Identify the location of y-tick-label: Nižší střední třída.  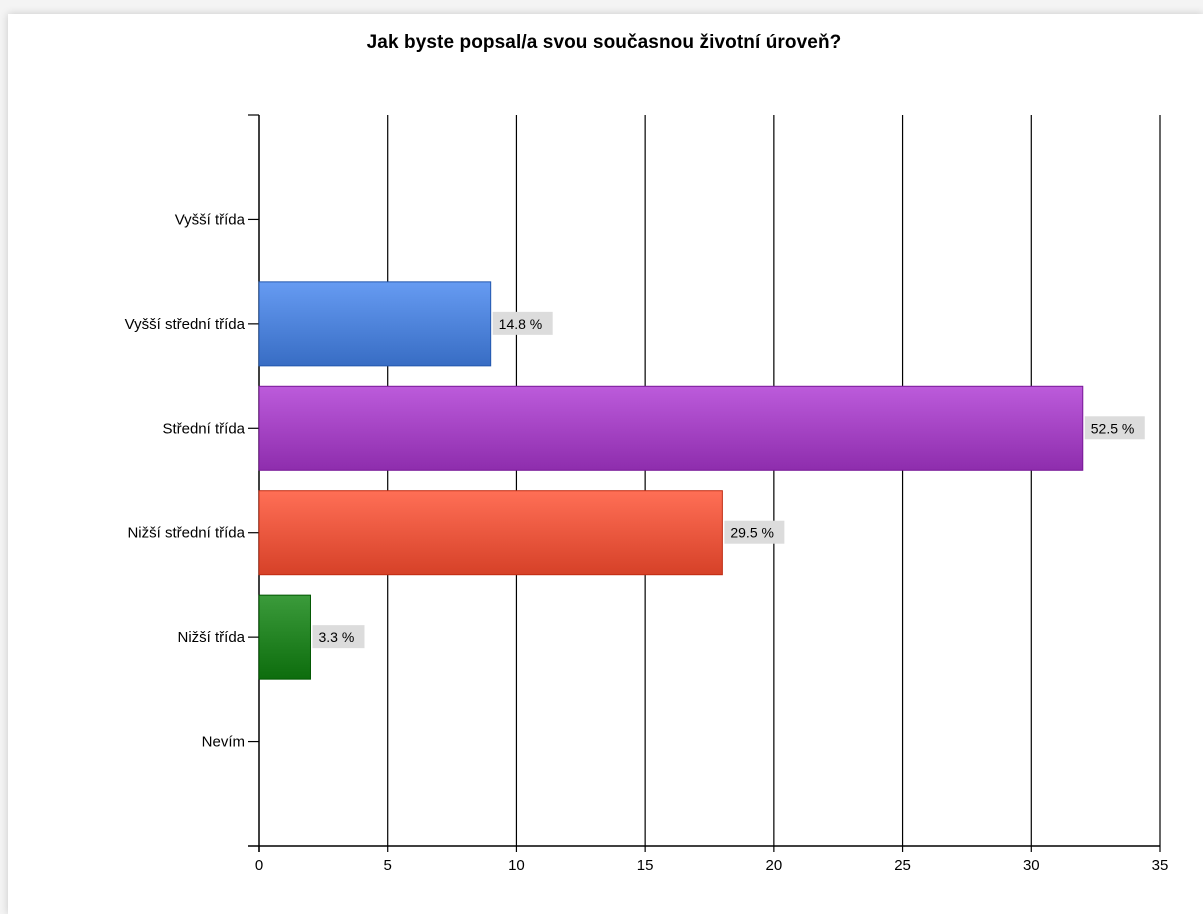
(186, 533).